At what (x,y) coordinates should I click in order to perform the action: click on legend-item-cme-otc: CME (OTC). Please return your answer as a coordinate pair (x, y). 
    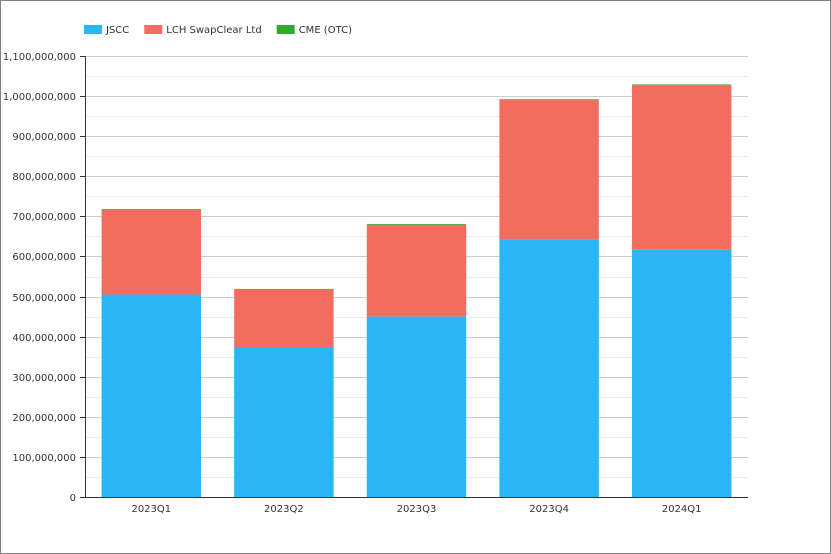
    Looking at the image, I should click on (314, 30).